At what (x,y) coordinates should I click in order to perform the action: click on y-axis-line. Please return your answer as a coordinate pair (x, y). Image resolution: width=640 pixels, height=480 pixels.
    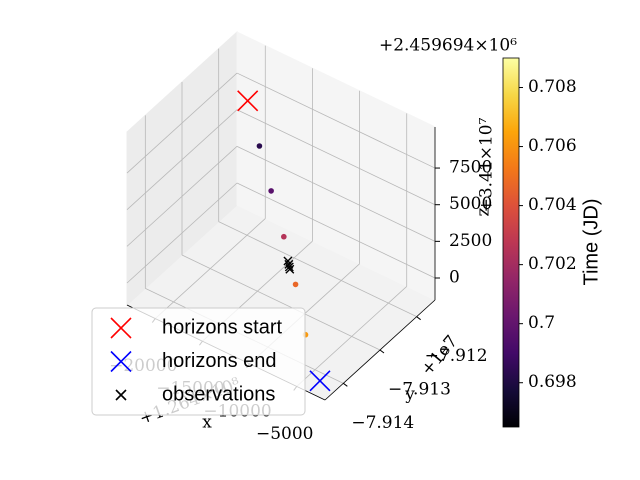
    Looking at the image, I should click on (380, 350).